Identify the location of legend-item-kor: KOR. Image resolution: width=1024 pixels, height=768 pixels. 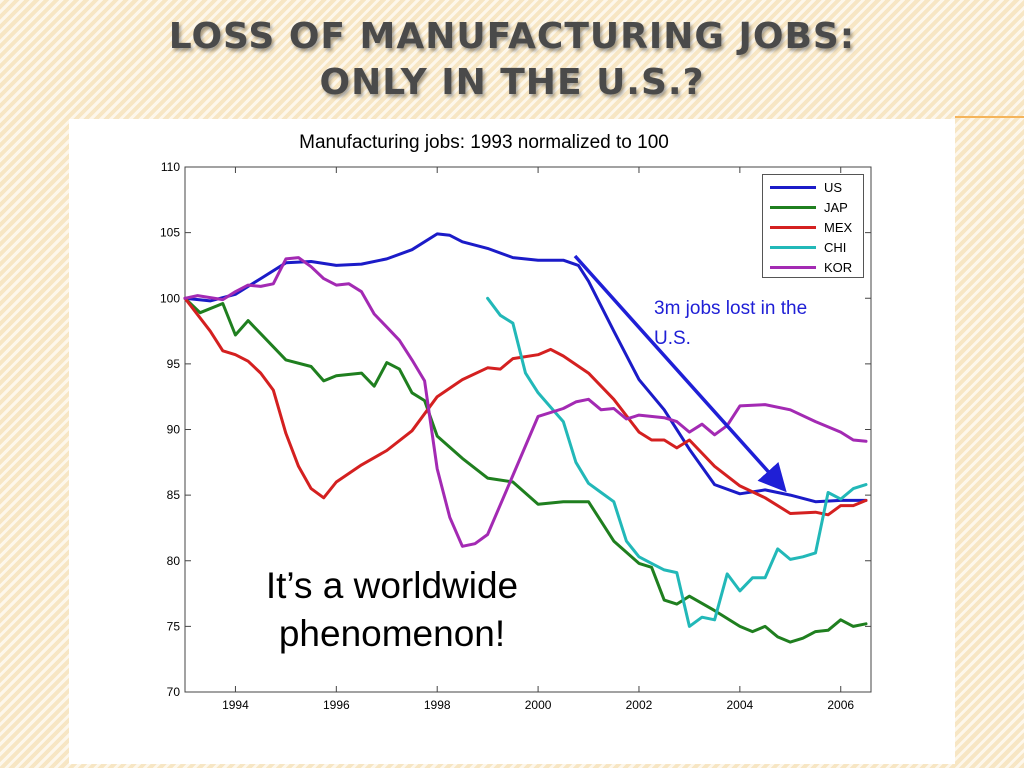
(813, 267).